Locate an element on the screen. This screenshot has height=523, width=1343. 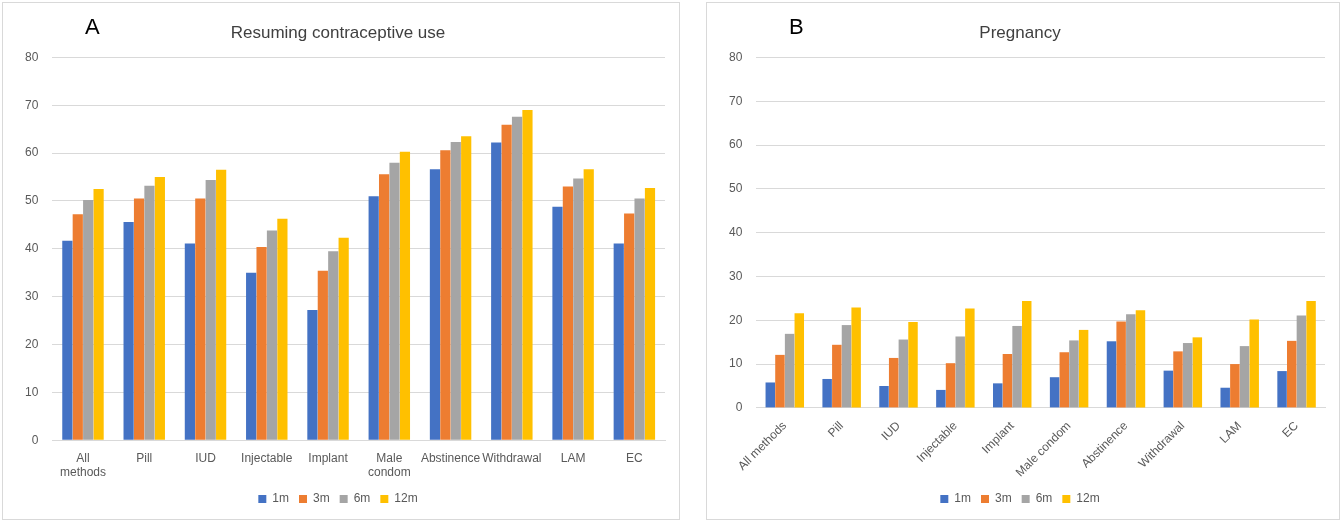
x-tick-label: All methods is located at coordinates (82, 465).